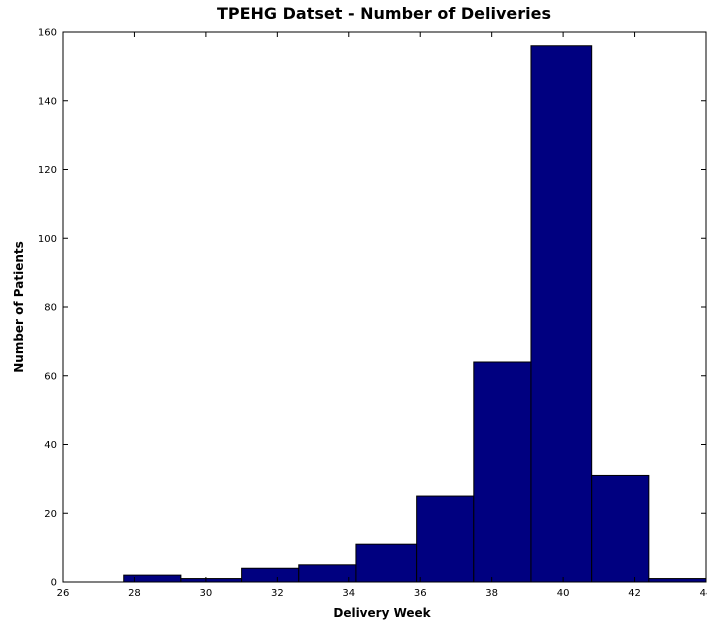 The image size is (707, 631). What do you see at coordinates (134, 593) in the screenshot?
I see `x-tick-label: 28` at bounding box center [134, 593].